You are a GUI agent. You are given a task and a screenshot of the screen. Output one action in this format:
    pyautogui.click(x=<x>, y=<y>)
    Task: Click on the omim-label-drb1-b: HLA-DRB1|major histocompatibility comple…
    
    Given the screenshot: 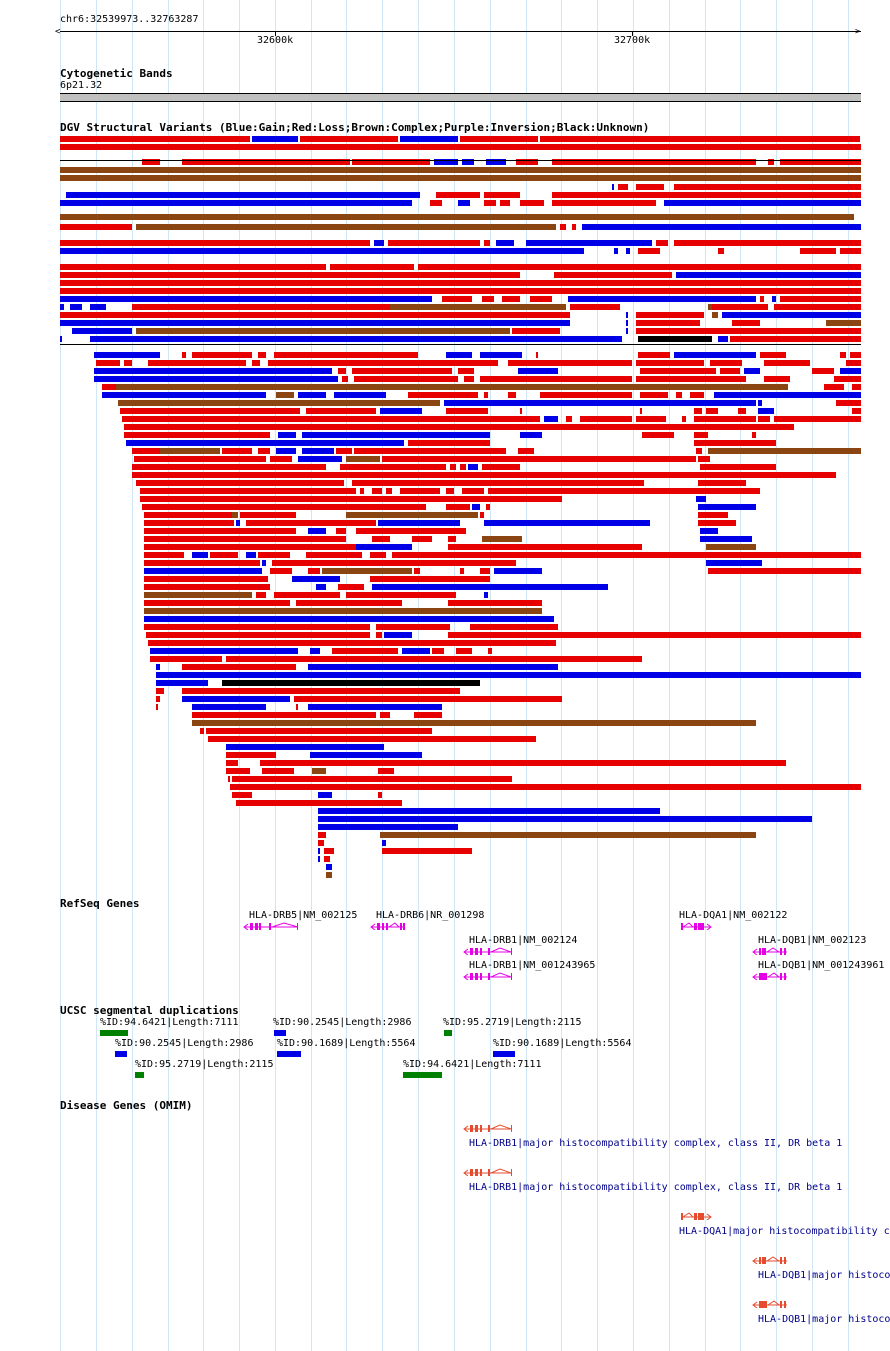 What is the action you would take?
    pyautogui.click(x=656, y=1187)
    